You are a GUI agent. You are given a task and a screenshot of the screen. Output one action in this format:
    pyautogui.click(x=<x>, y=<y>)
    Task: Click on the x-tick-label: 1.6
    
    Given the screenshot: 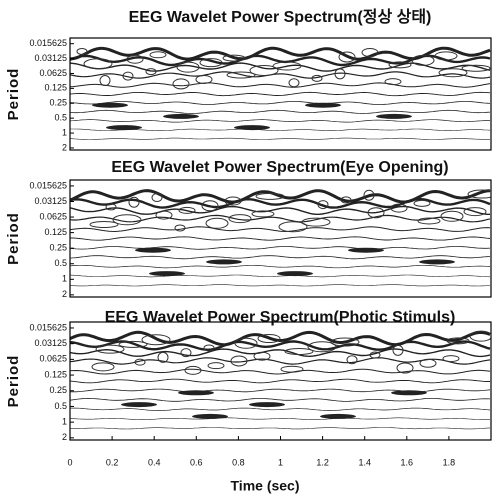 What is the action you would take?
    pyautogui.click(x=407, y=462)
    